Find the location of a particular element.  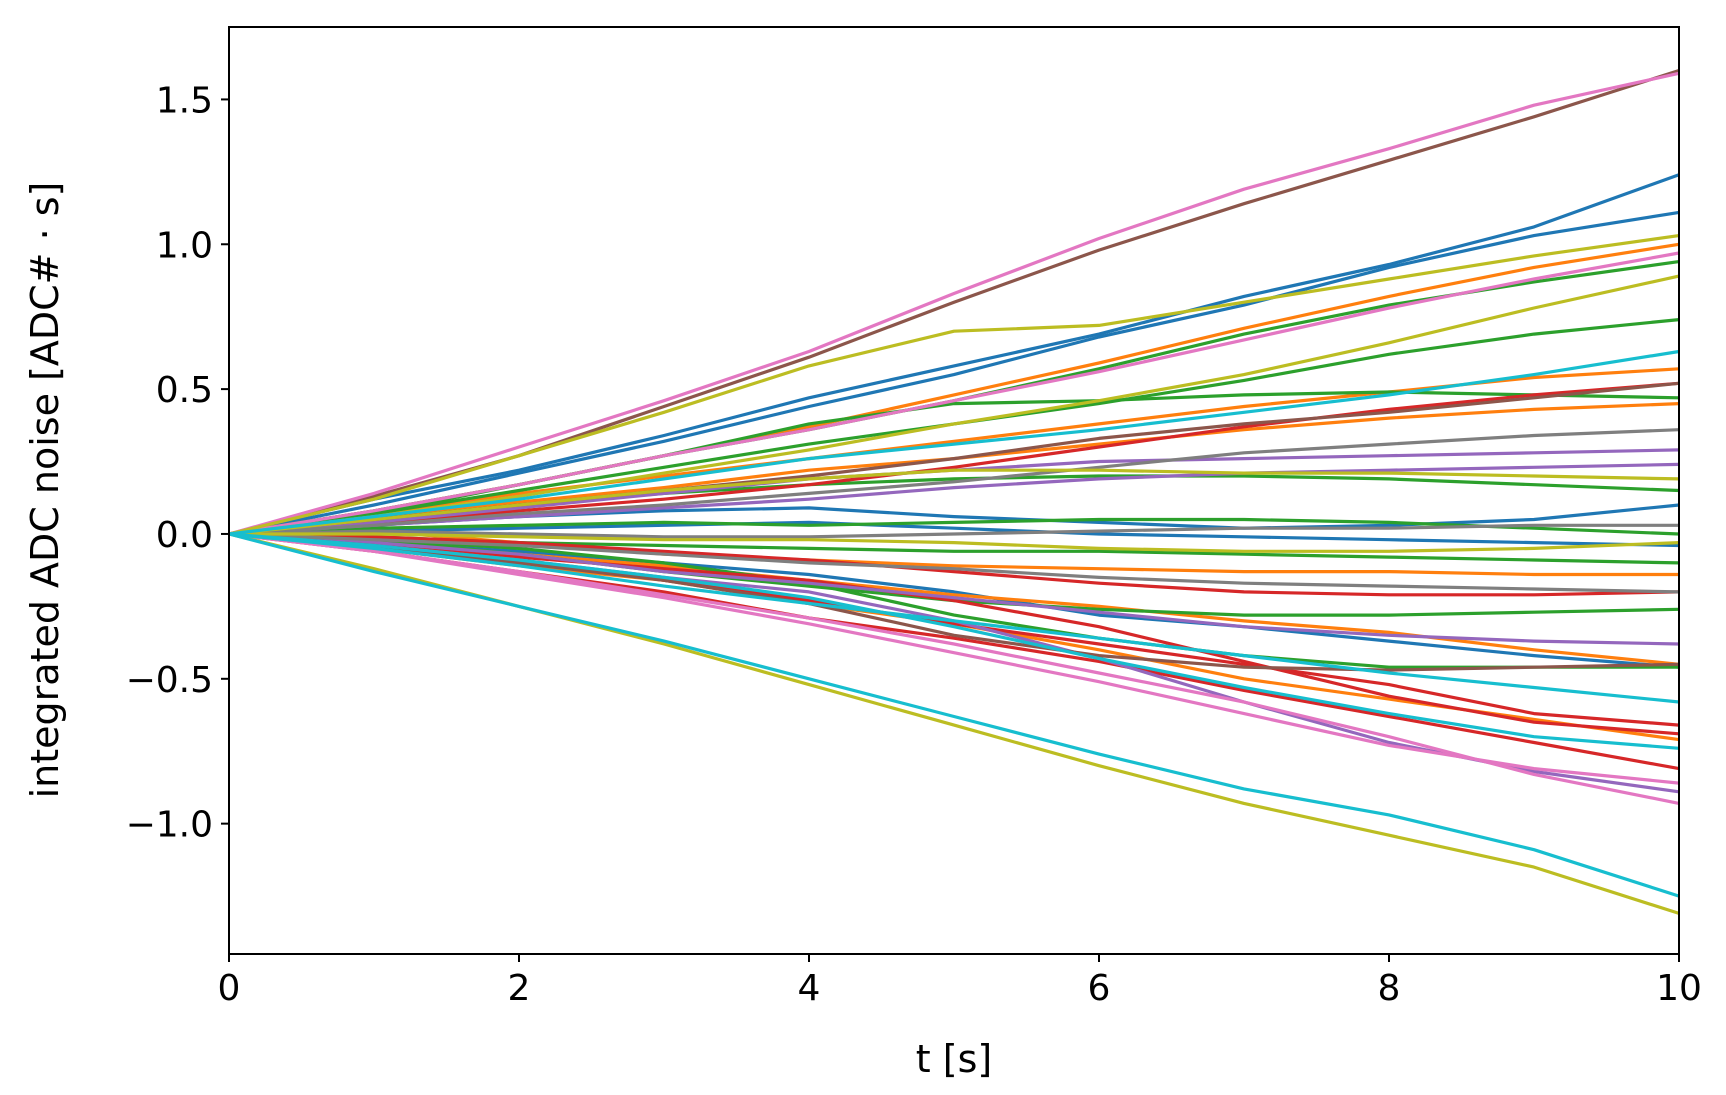

y-tick-label: 0.0 is located at coordinates (184, 535).